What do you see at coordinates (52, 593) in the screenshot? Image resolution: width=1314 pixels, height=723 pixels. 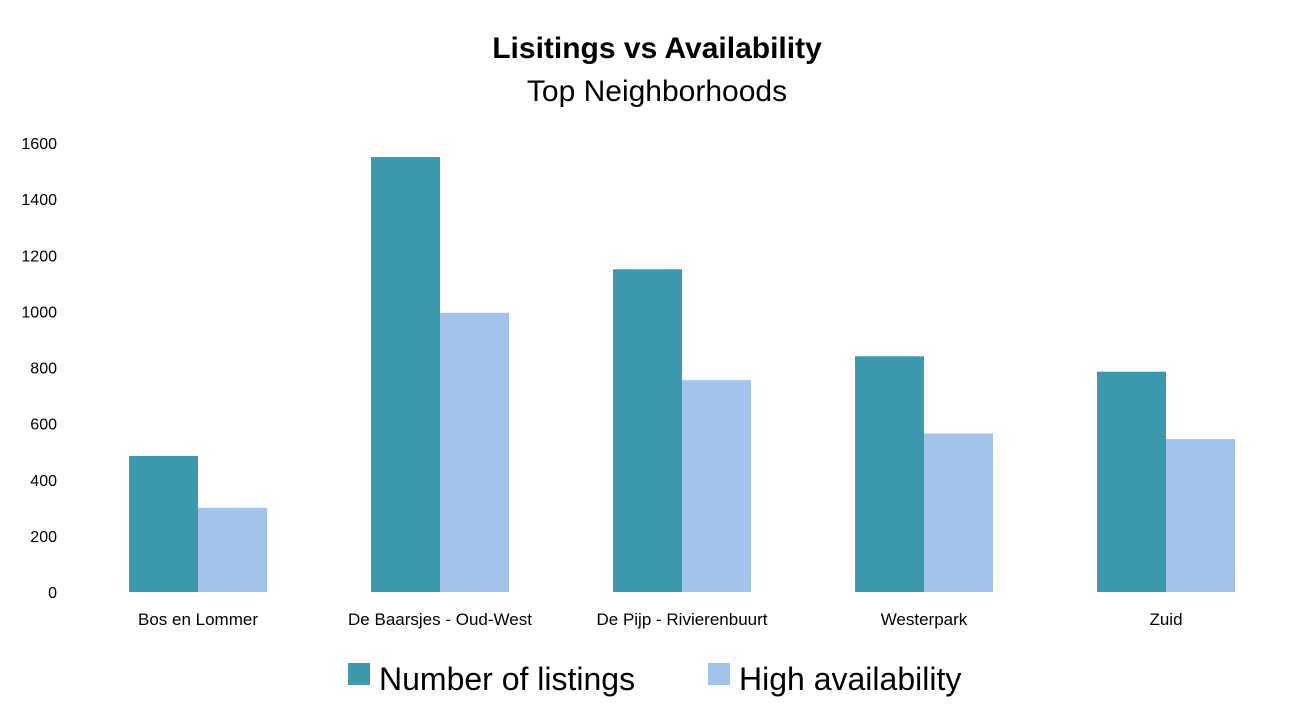 I see `y-tick-label: 0` at bounding box center [52, 593].